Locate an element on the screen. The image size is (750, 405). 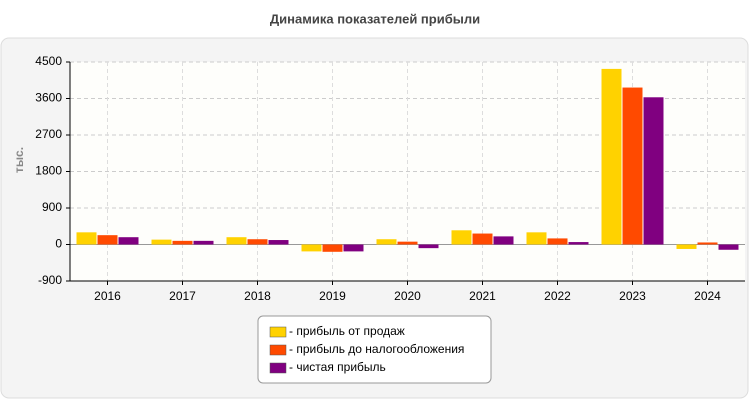
legend is located at coordinates (374, 349).